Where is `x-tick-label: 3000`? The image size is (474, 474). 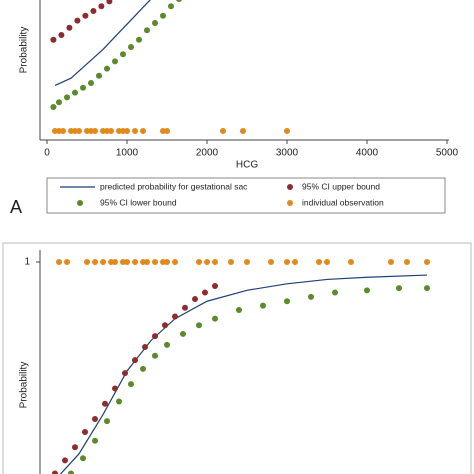
x-tick-label: 3000 is located at coordinates (287, 153).